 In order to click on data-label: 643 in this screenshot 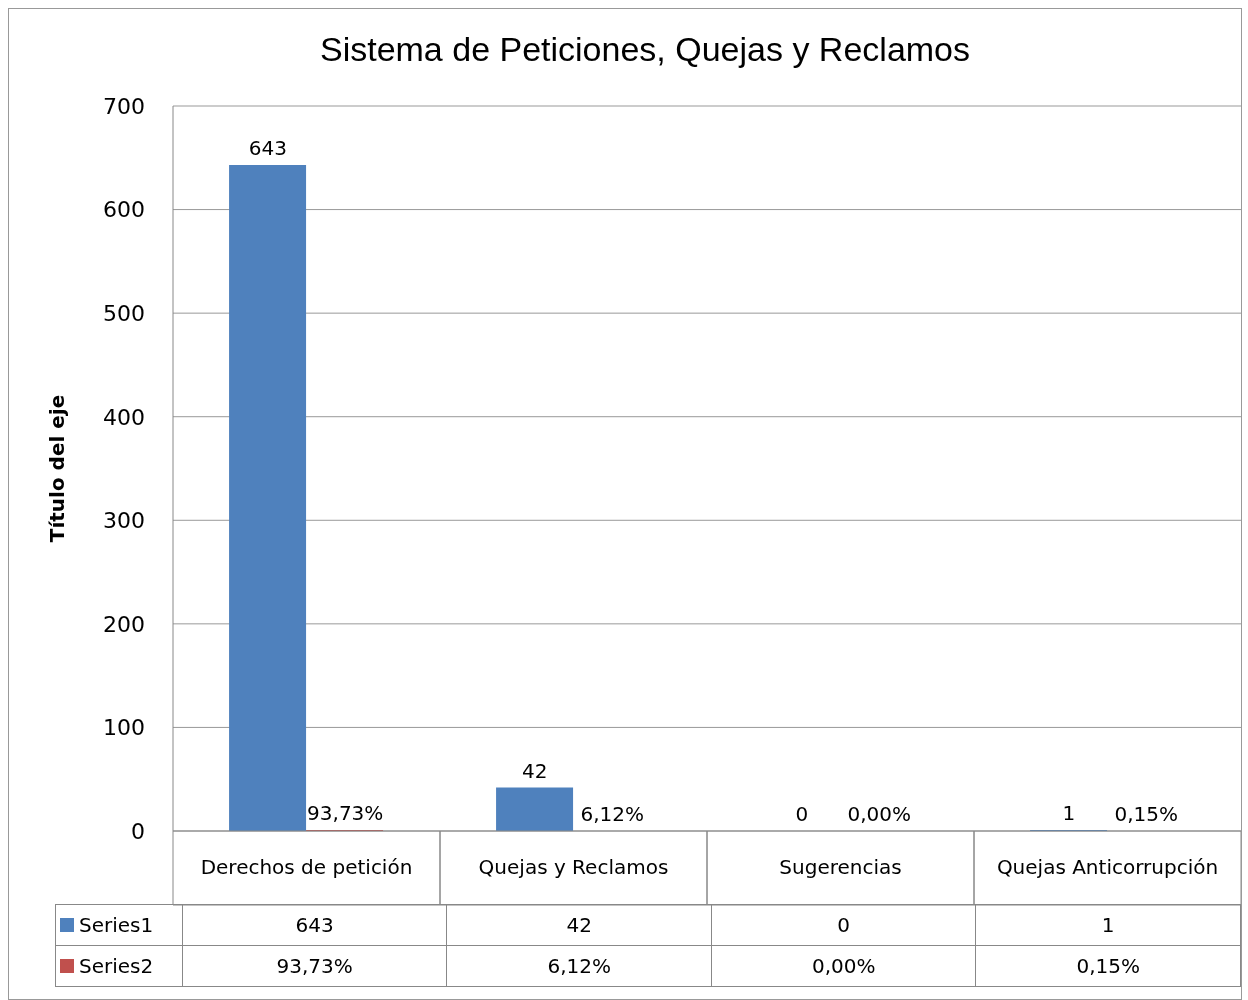, I will do `click(314, 925)`.